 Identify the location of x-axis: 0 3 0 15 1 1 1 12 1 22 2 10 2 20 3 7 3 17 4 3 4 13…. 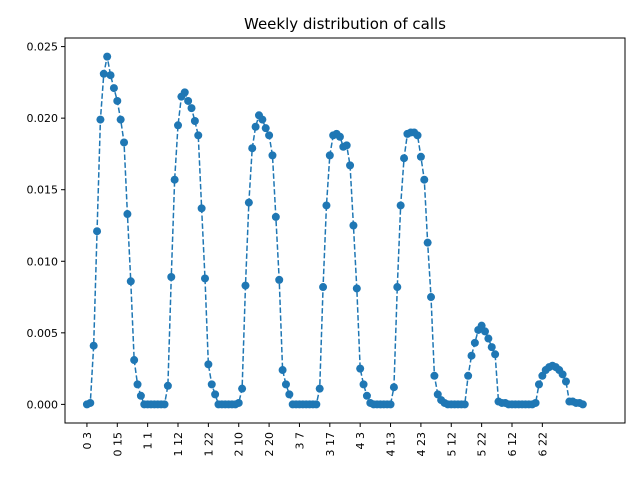
(315, 440).